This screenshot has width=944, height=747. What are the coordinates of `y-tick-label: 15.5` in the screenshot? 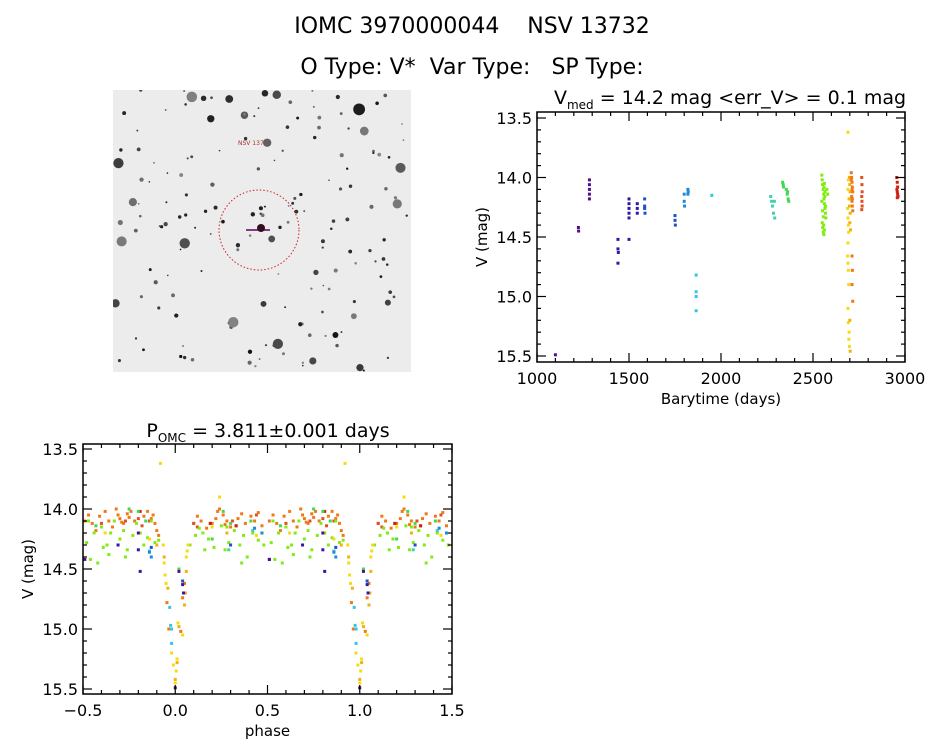 It's located at (60, 689).